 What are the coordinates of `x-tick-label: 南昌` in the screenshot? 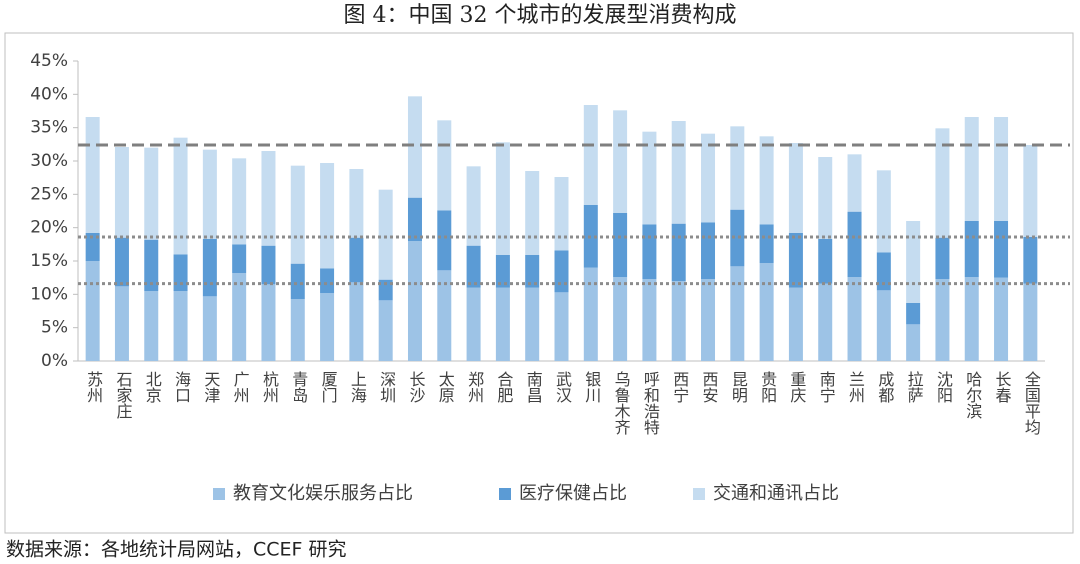 It's located at (533, 387).